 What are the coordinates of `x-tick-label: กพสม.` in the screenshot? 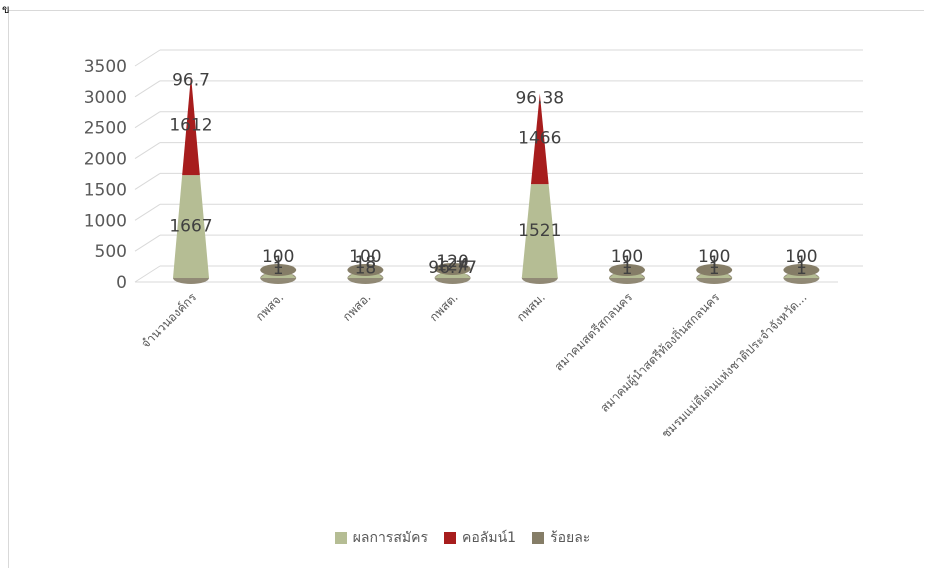 It's located at (531, 307).